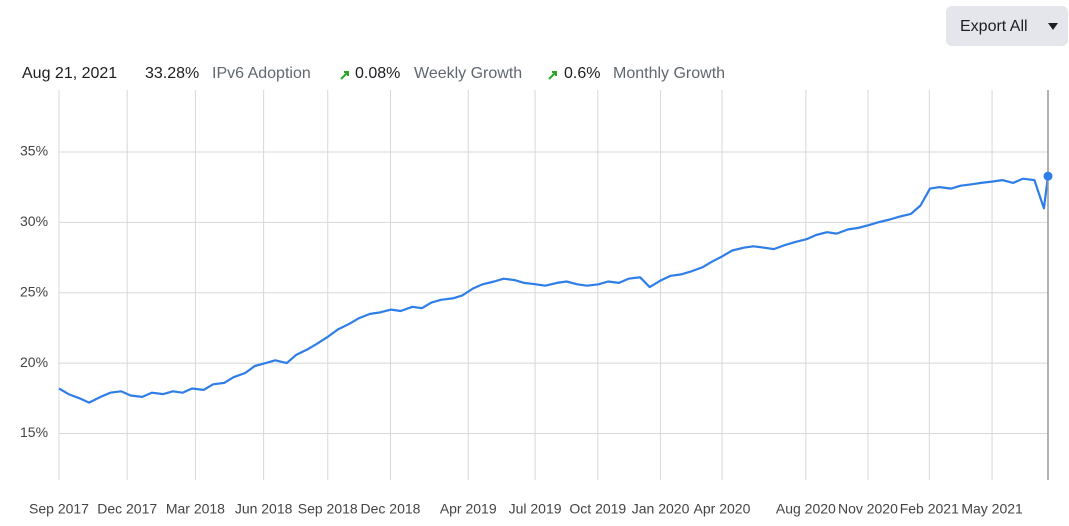 This screenshot has width=1069, height=526. What do you see at coordinates (468, 73) in the screenshot?
I see `weekly-label: Weekly Growth` at bounding box center [468, 73].